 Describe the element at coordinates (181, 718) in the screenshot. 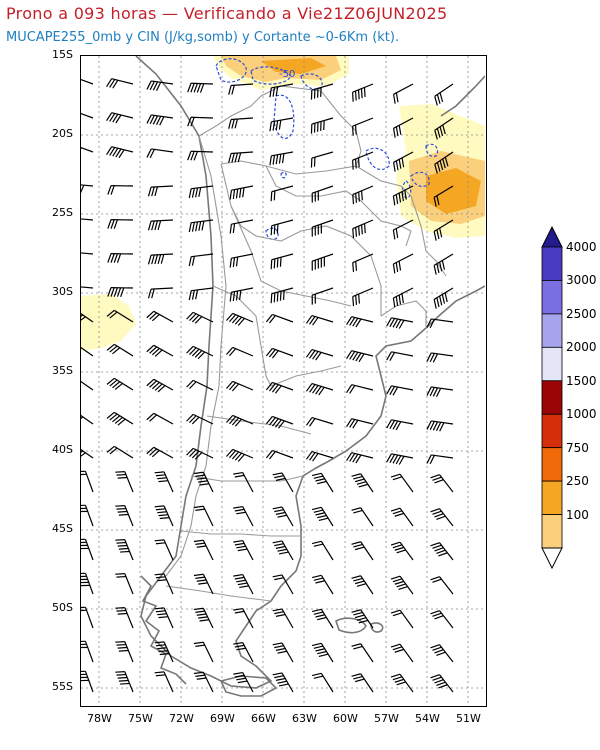

I see `lon-label: 72W` at that location.